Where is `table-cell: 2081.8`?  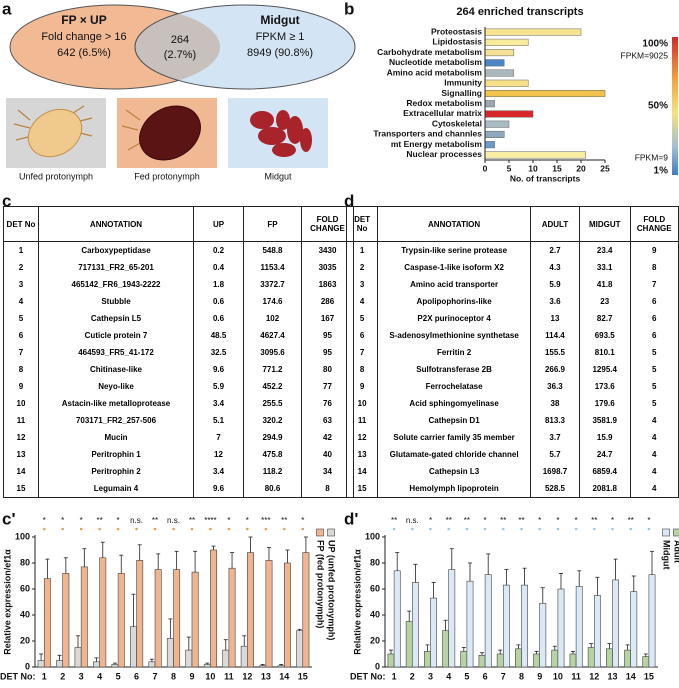 table-cell: 2081.8 is located at coordinates (604, 489).